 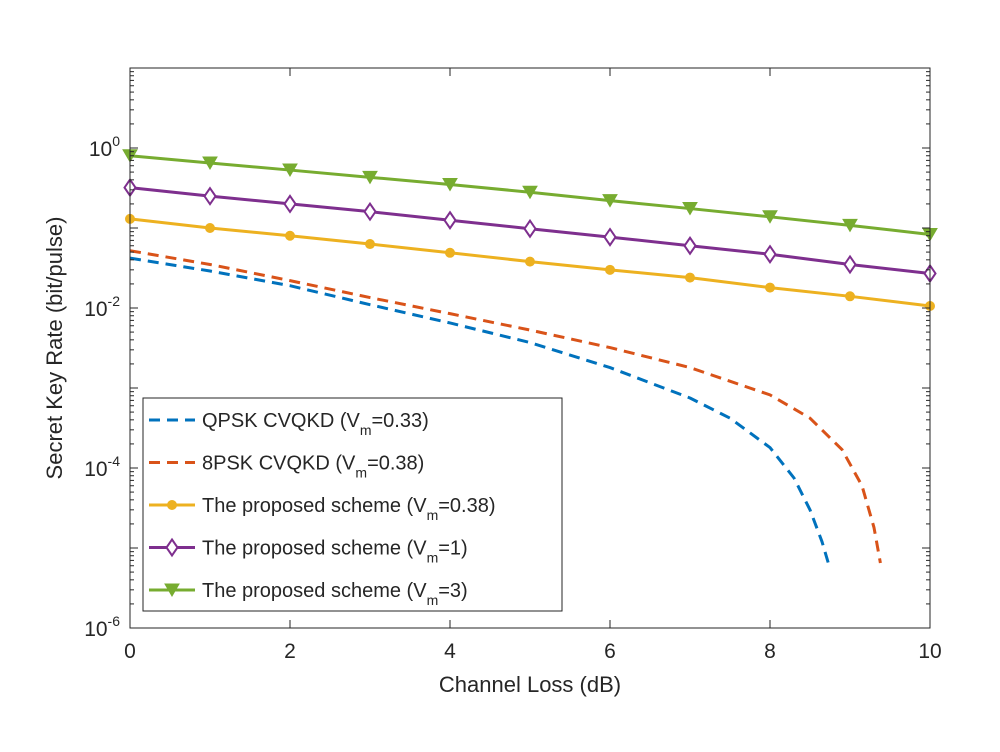 I want to click on x-tick-label: 4, so click(x=450, y=651).